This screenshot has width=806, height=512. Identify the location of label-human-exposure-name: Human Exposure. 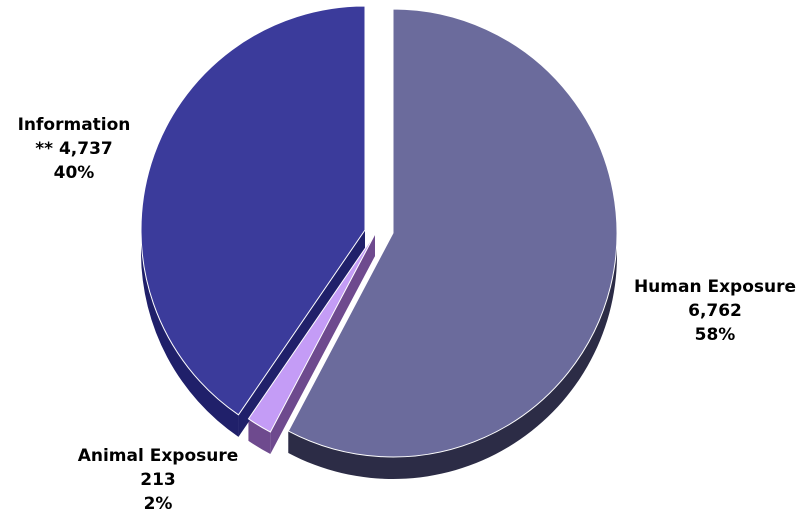
(715, 287).